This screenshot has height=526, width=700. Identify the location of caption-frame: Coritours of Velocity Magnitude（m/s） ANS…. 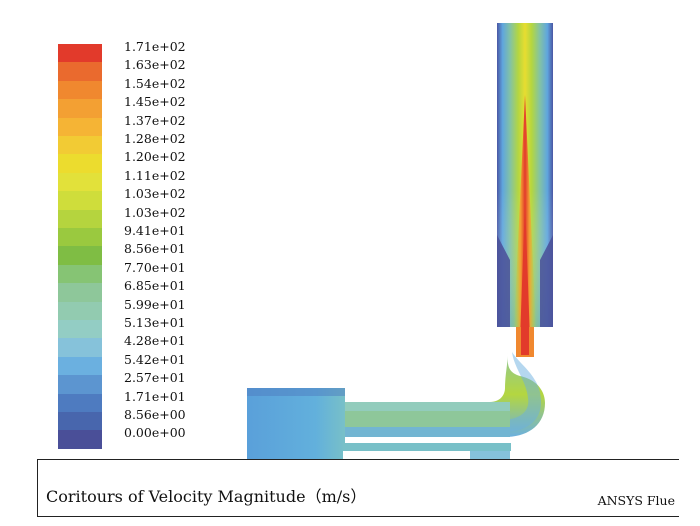
(358, 488).